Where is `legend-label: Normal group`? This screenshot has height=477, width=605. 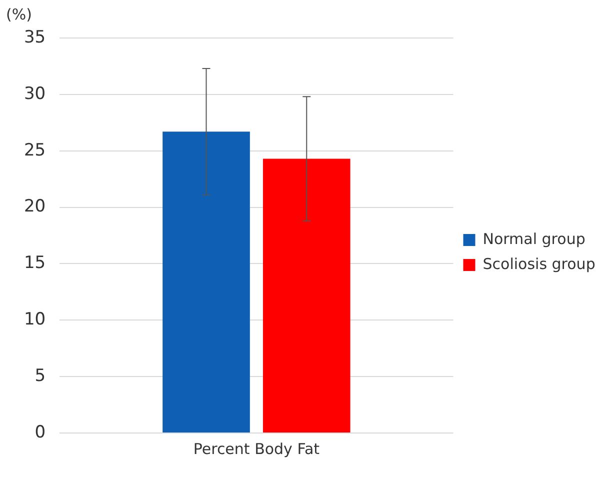 legend-label: Normal group is located at coordinates (534, 239).